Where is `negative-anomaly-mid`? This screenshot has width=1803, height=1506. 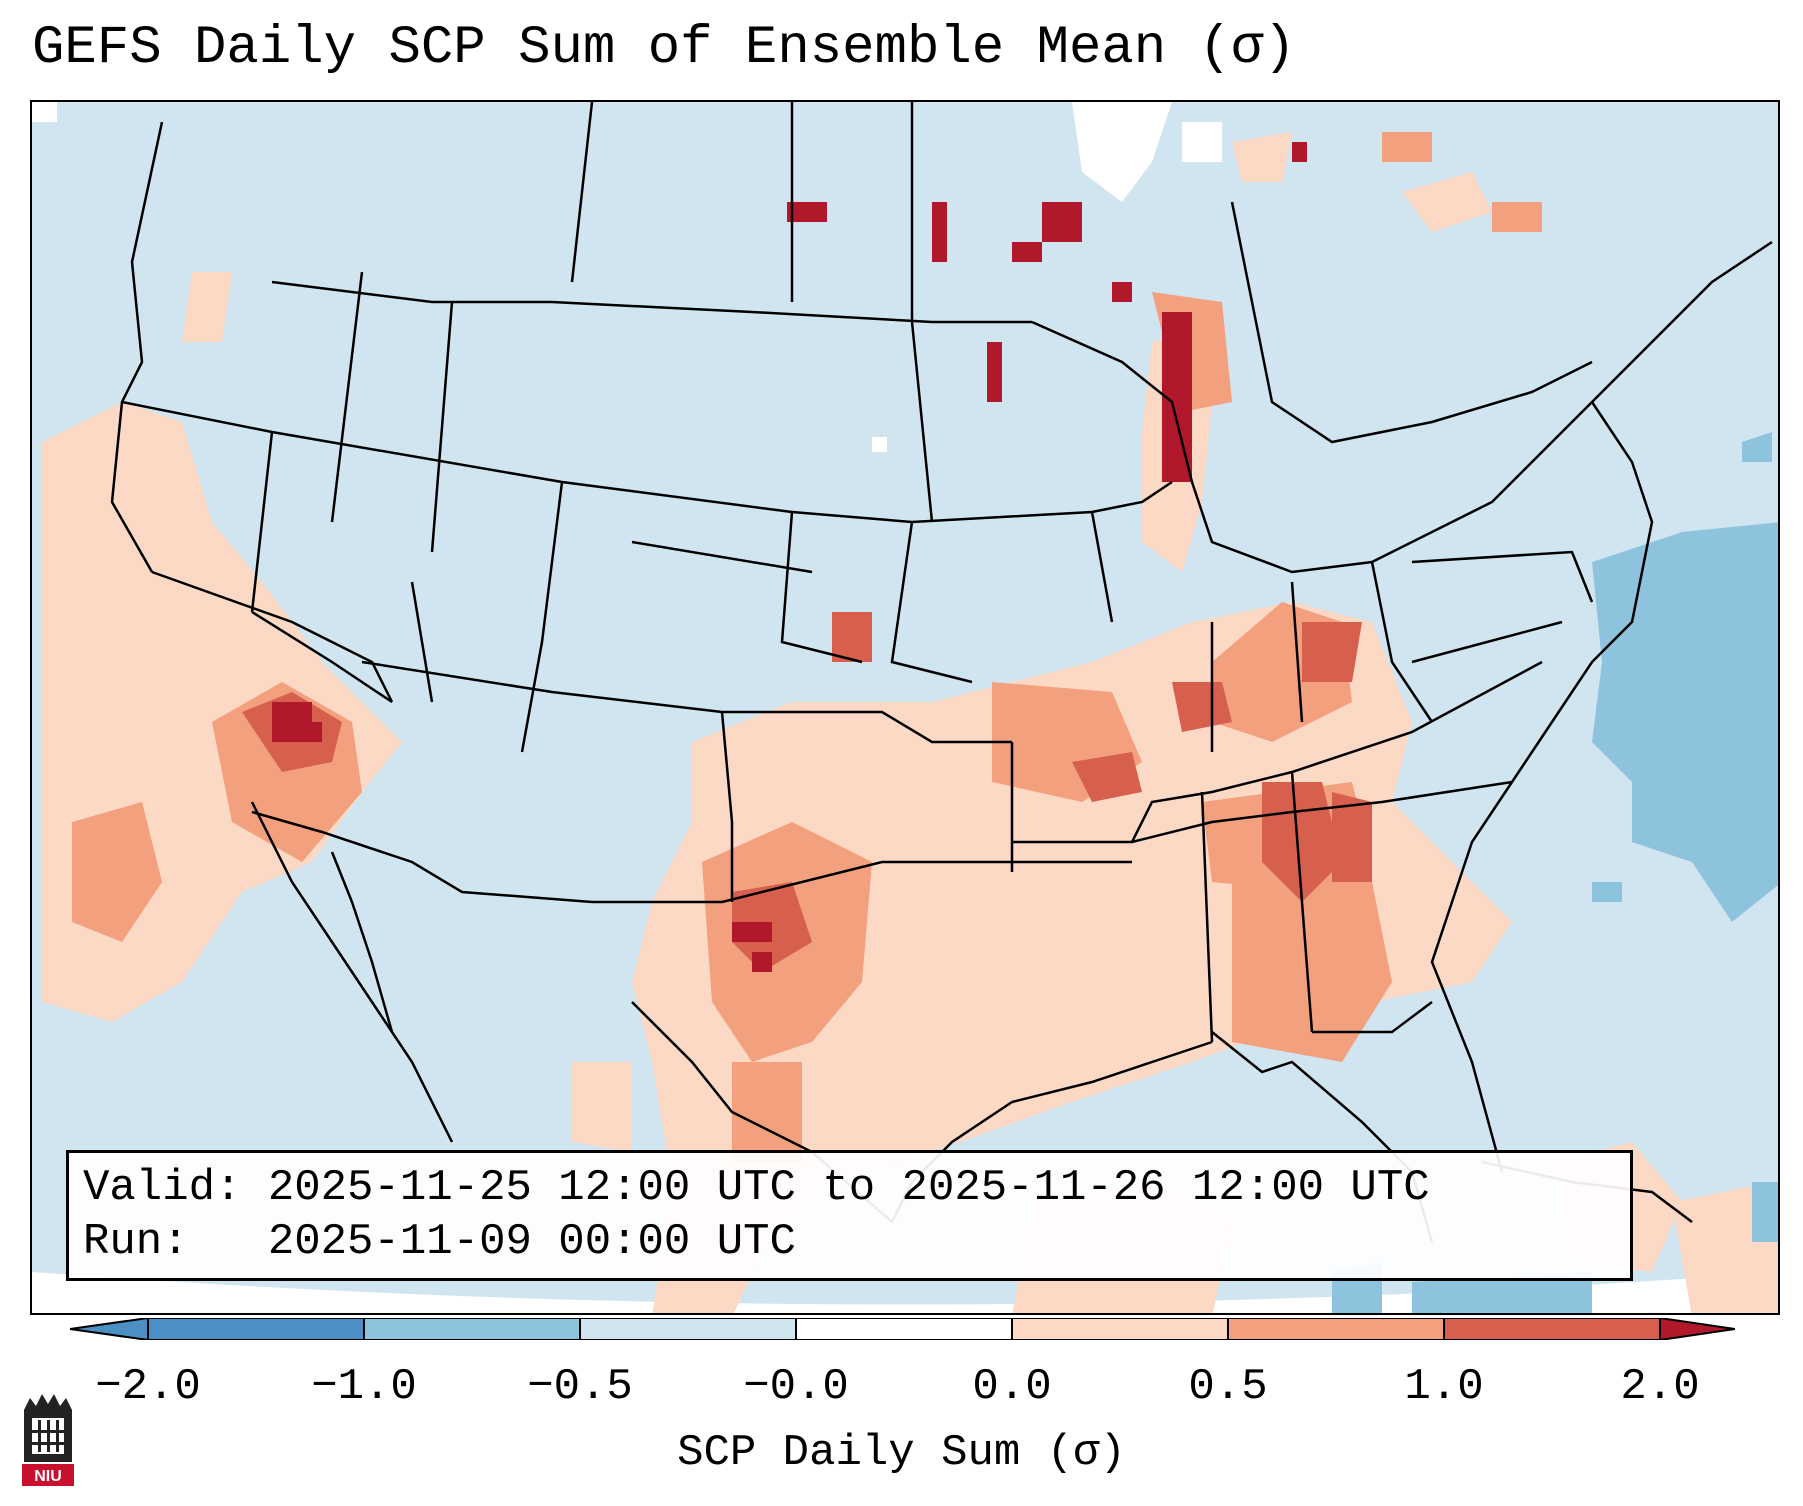 negative-anomaly-mid is located at coordinates (1555, 872).